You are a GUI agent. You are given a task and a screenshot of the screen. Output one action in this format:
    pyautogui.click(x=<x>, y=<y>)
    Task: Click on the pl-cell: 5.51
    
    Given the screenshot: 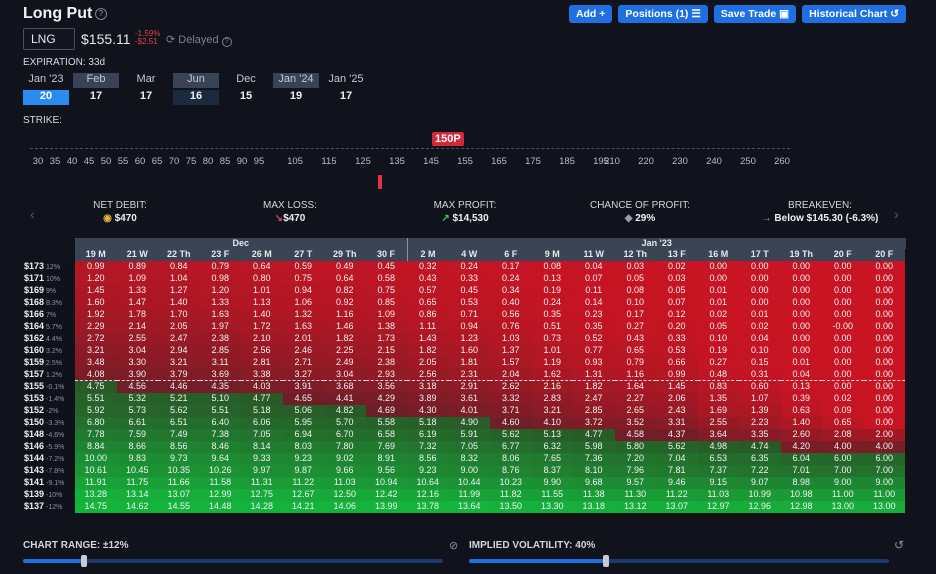 What is the action you would take?
    pyautogui.click(x=220, y=410)
    